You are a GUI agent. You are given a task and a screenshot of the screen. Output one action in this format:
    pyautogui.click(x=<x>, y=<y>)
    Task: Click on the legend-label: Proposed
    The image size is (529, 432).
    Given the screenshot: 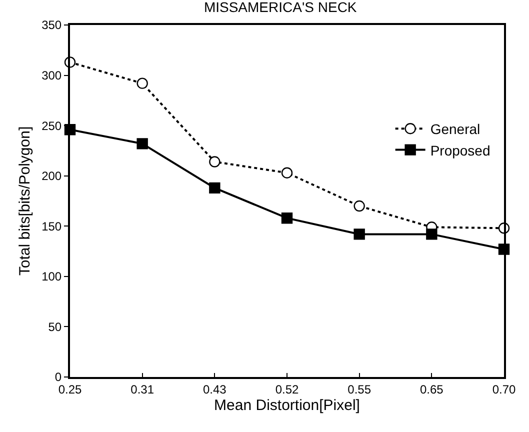 What is the action you would take?
    pyautogui.click(x=460, y=150)
    